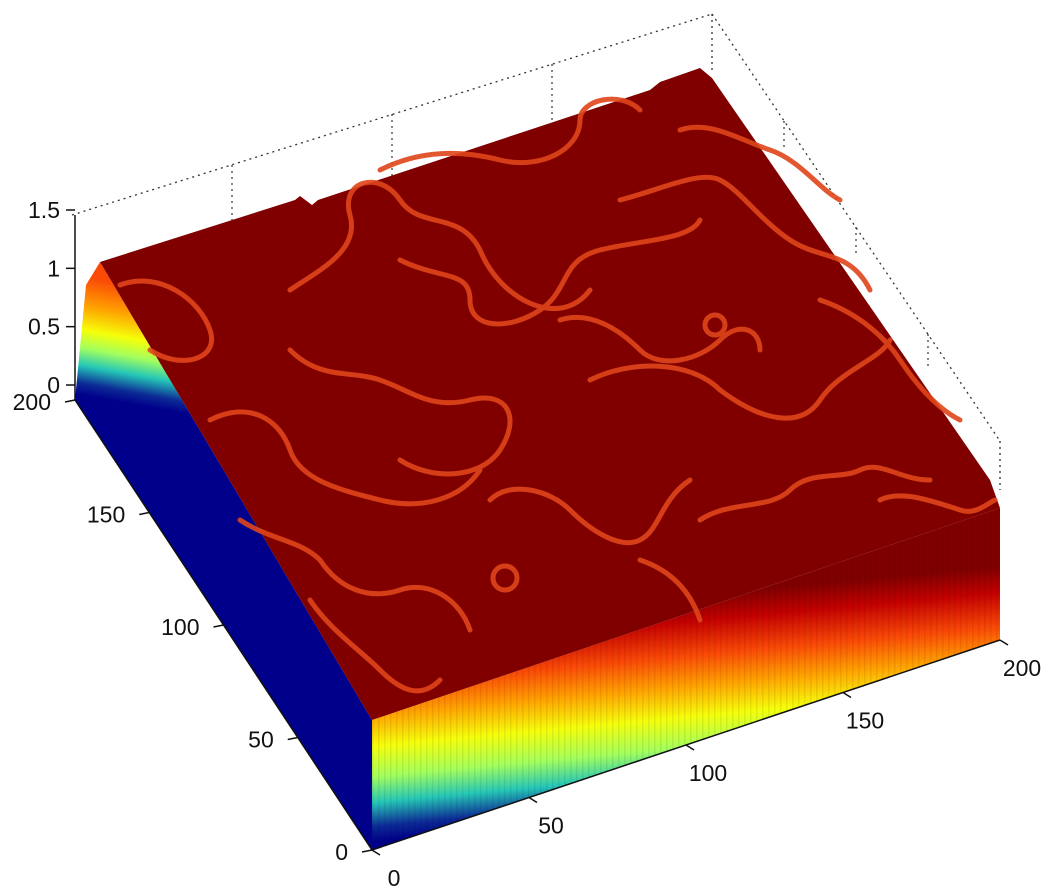 This screenshot has width=1059, height=890. I want to click on y-tick-label: 150, so click(106, 515).